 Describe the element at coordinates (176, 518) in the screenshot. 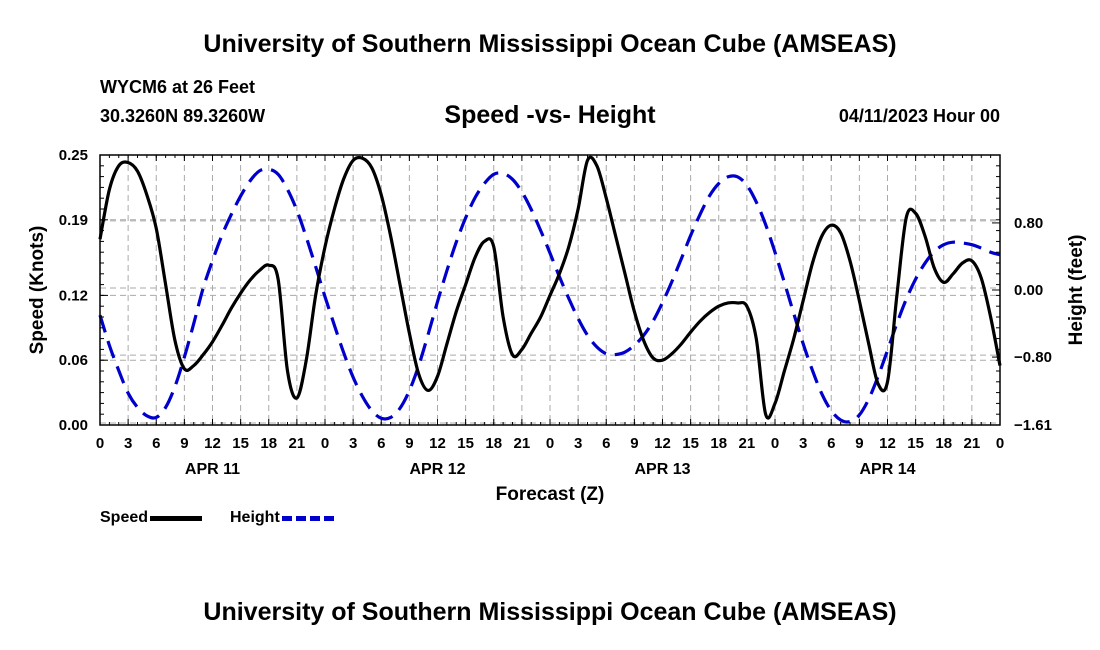

I see `legend-speed-swatch` at that location.